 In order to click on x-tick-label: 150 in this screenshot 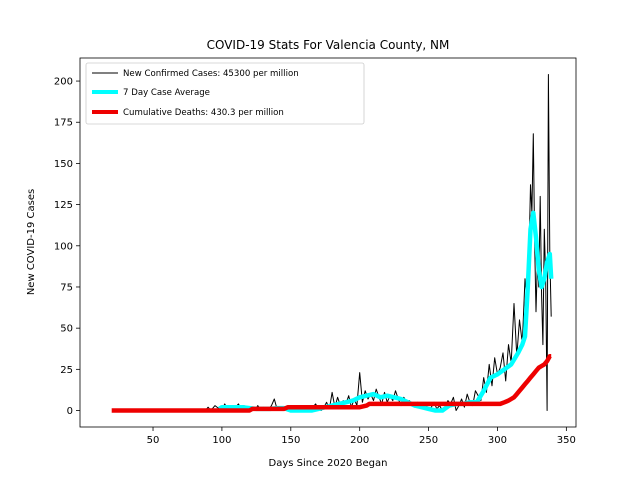, I will do `click(290, 440)`.